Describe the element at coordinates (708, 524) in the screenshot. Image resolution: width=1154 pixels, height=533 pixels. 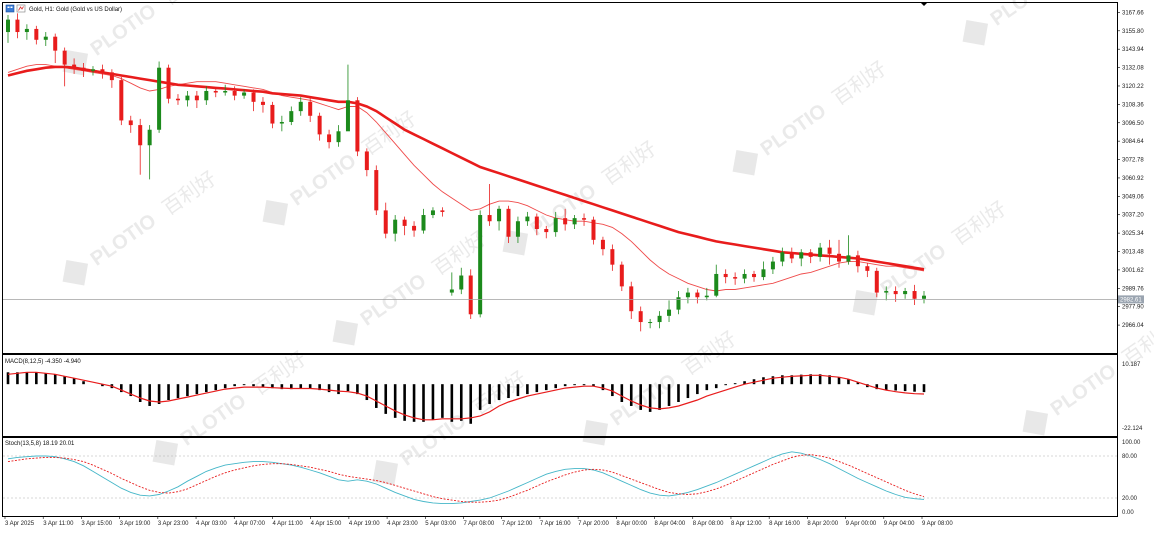
I see `time-tick-label: 8 Apr 08:00` at that location.